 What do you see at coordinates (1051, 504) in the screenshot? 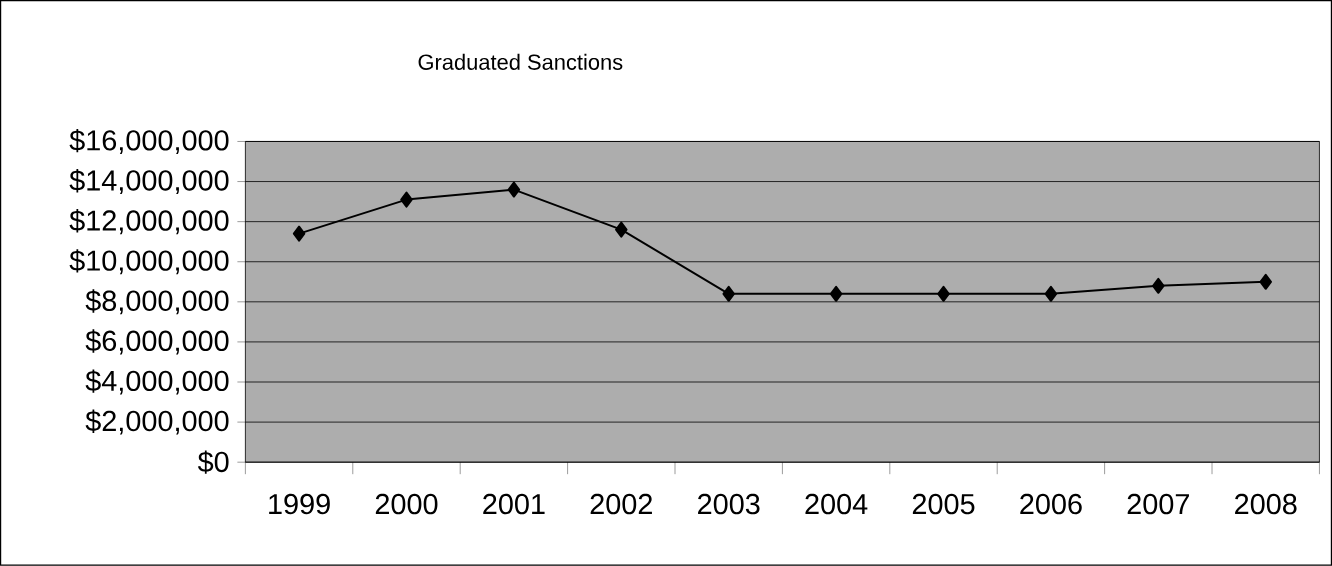
I see `x-tick-label: 2006` at bounding box center [1051, 504].